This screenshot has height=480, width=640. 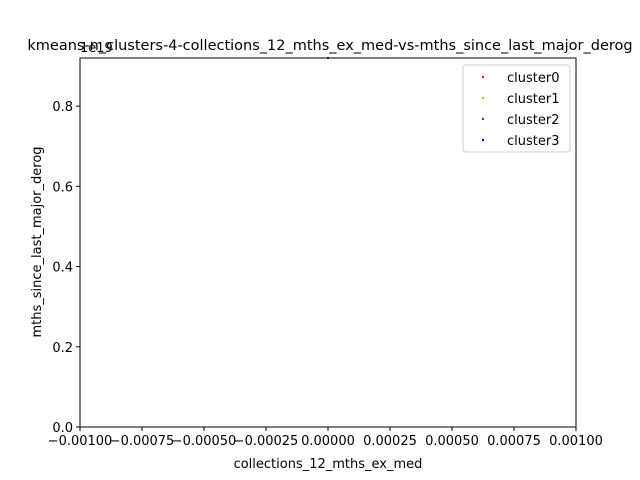 I want to click on x-tick-label: 0.00100, so click(x=576, y=441).